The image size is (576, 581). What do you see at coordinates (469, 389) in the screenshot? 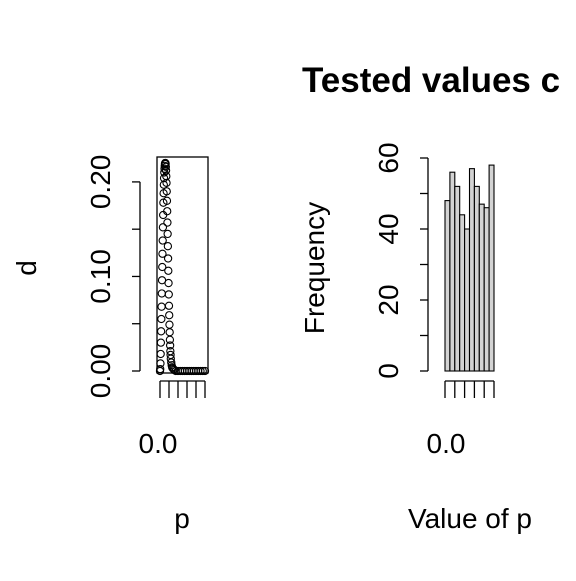
I see `hist-x-axis` at bounding box center [469, 389].